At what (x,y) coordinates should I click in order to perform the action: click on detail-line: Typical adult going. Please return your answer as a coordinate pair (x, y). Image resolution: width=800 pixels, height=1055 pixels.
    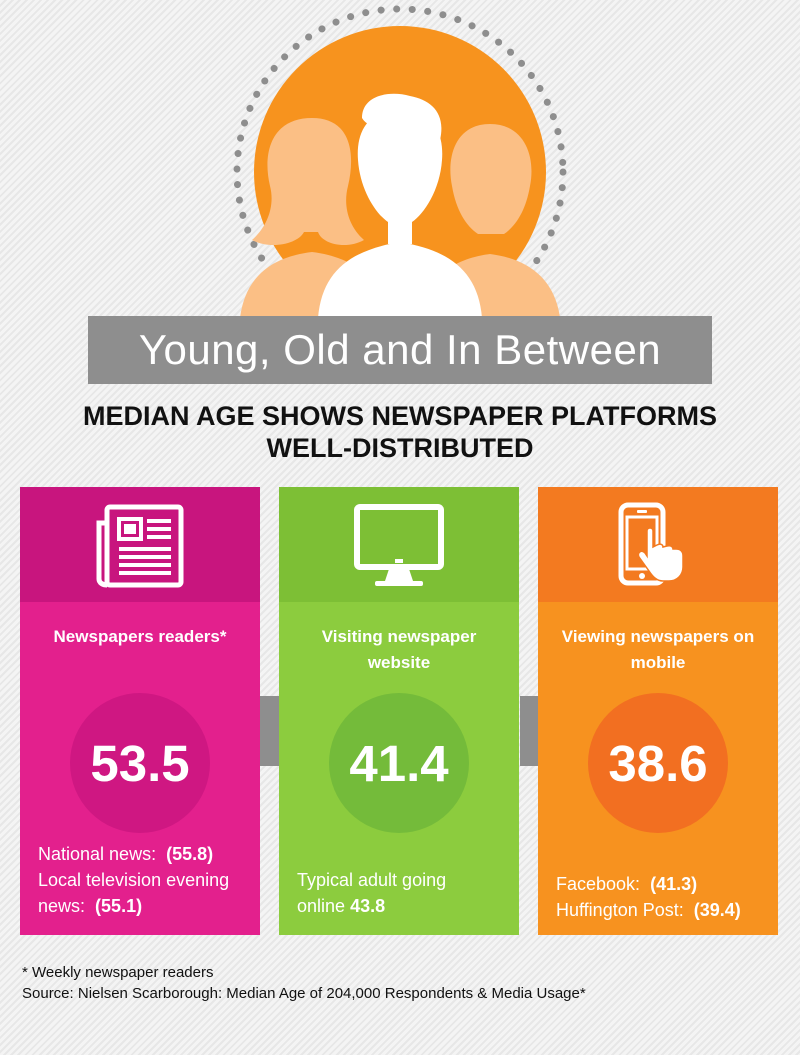
    Looking at the image, I should click on (404, 880).